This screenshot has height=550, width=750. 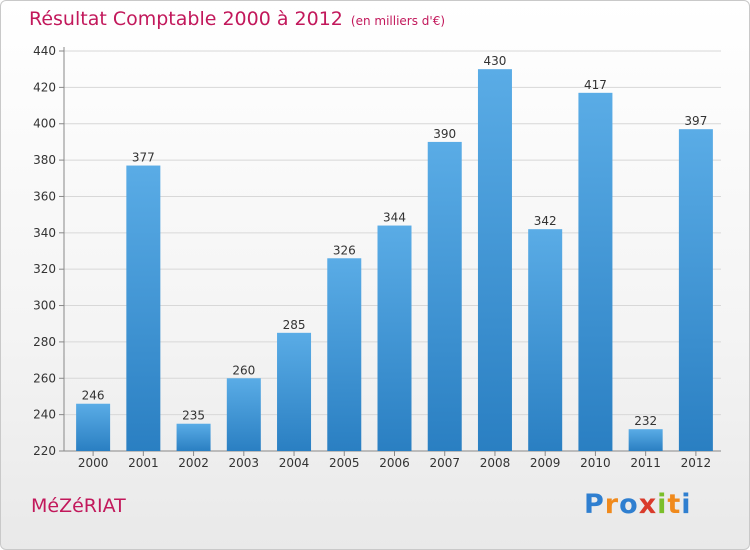 What do you see at coordinates (143, 463) in the screenshot?
I see `x-tick-label-2001: 2001` at bounding box center [143, 463].